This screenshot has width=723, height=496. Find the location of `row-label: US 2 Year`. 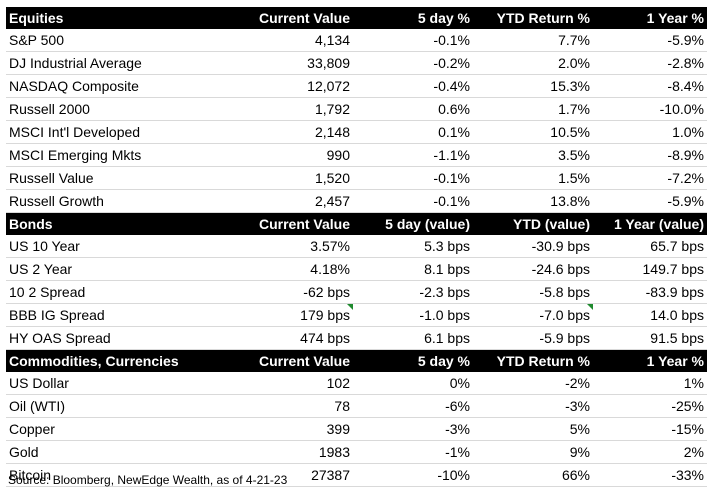

row-label: US 2 Year is located at coordinates (119, 269).